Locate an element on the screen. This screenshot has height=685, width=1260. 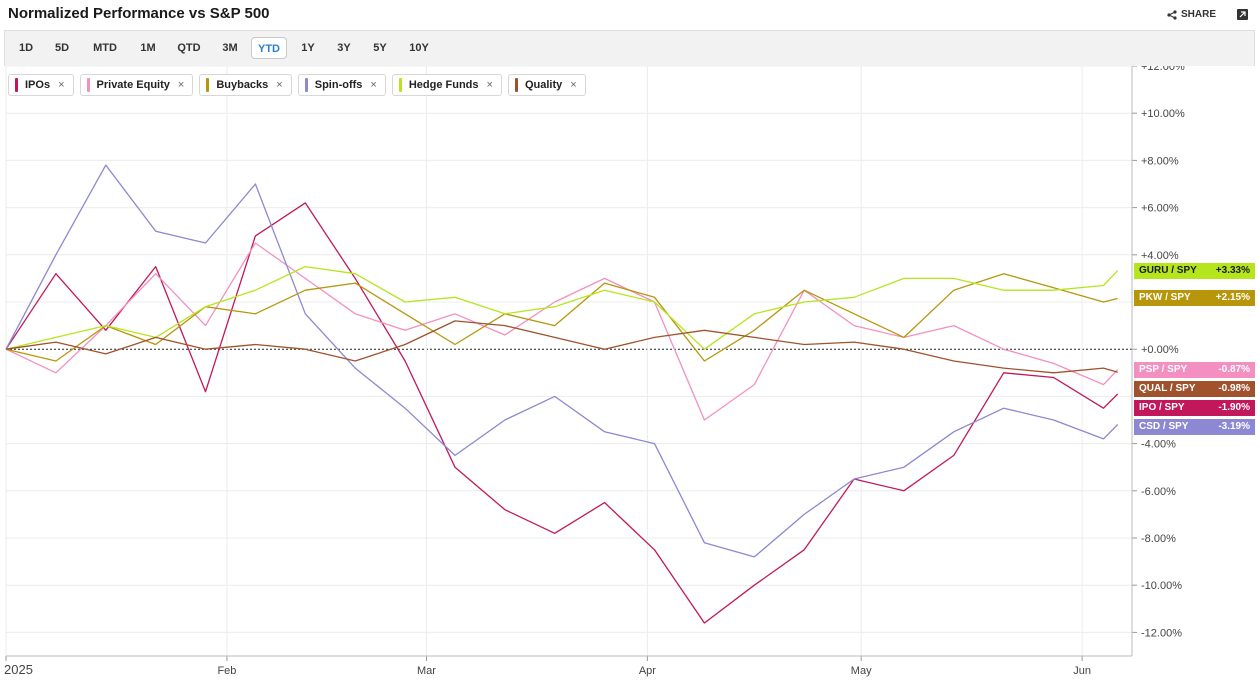
expand-button is located at coordinates (1242, 14).